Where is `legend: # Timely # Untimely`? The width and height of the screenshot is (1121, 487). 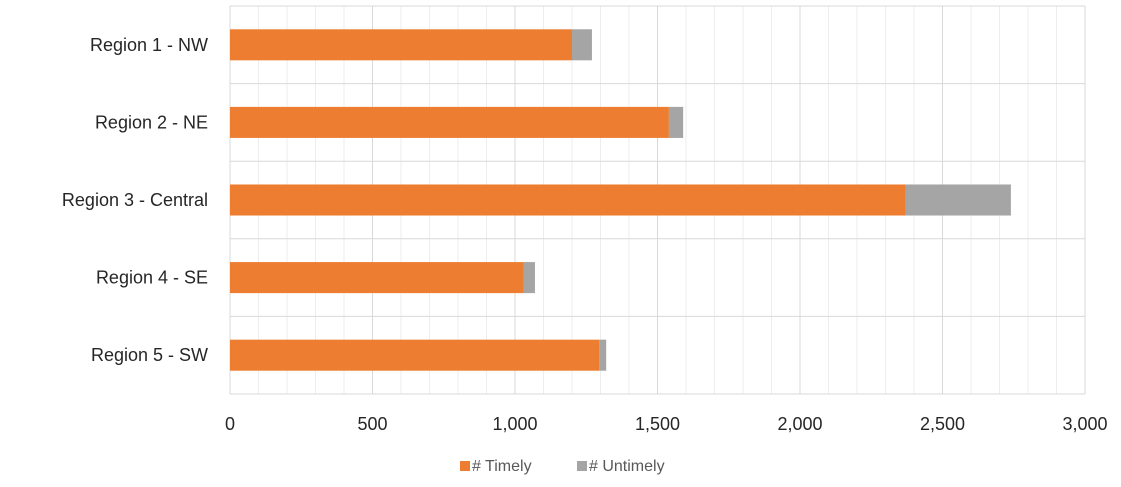 legend: # Timely # Untimely is located at coordinates (562, 466).